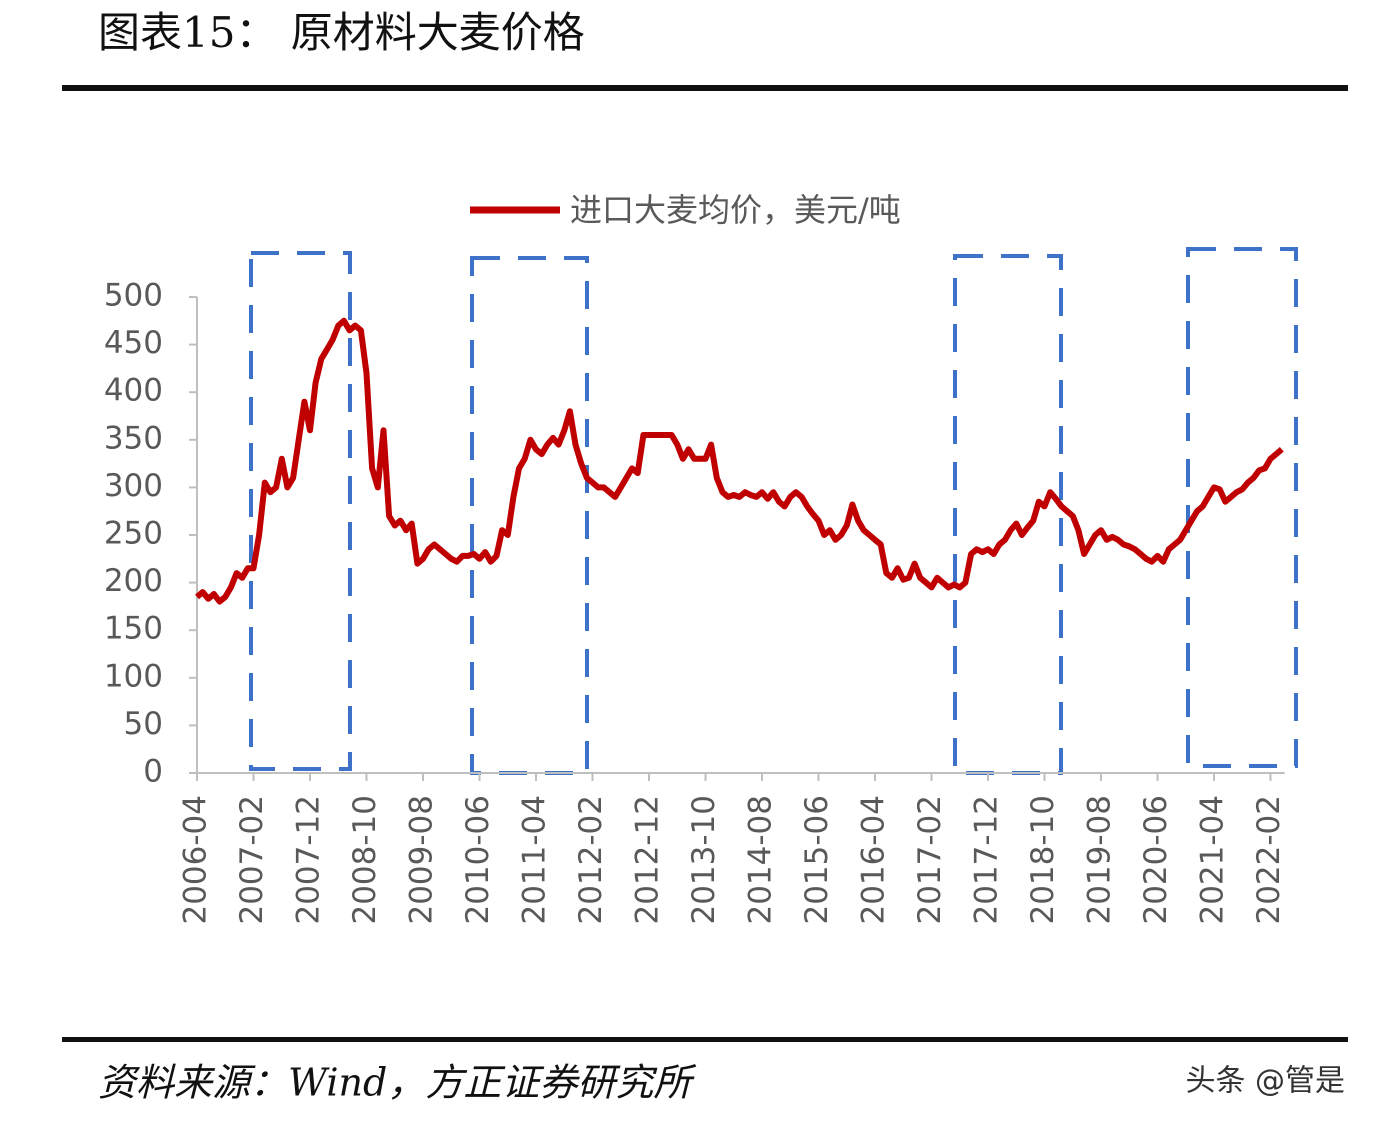 Image resolution: width=1378 pixels, height=1130 pixels. What do you see at coordinates (252, 860) in the screenshot?
I see `x-tick-label: 2007-02` at bounding box center [252, 860].